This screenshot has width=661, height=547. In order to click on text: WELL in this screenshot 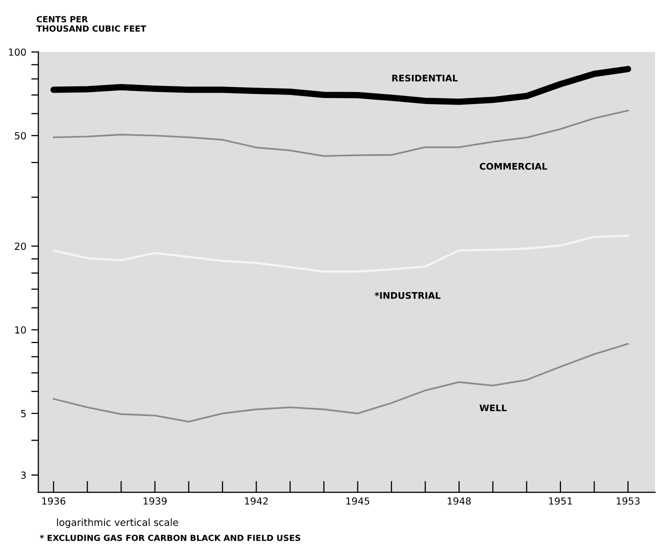, I will do `click(493, 408)`.